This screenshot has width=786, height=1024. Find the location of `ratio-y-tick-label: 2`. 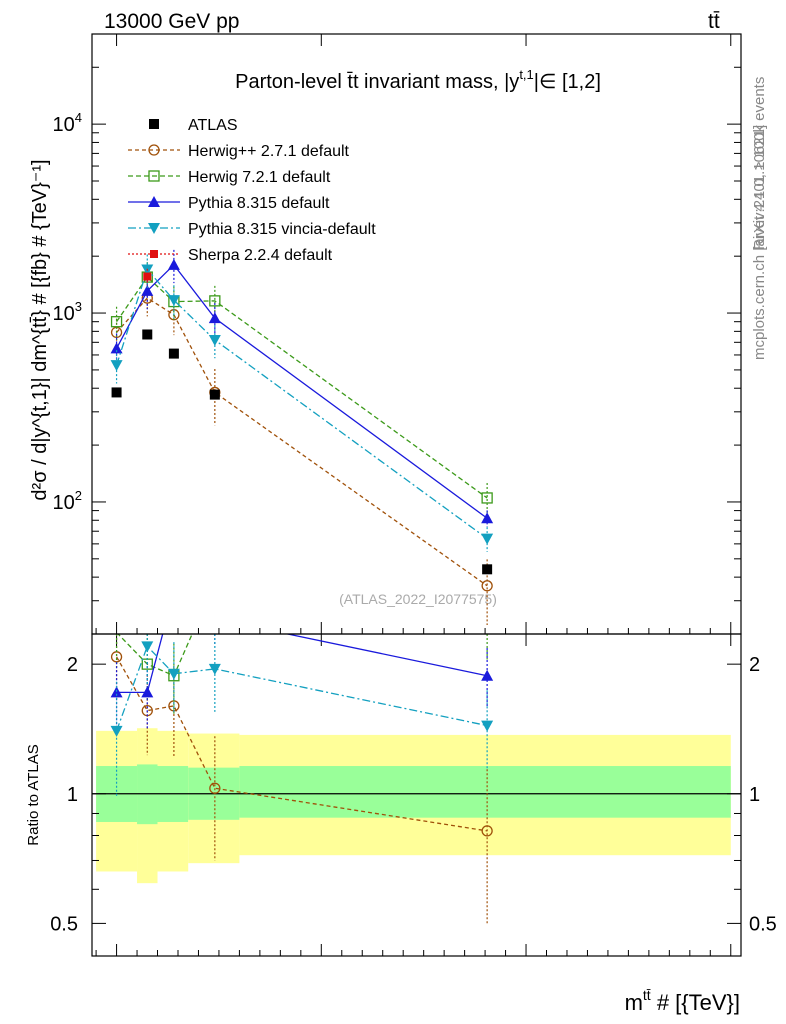

ratio-y-tick-label: 2 is located at coordinates (72, 665).